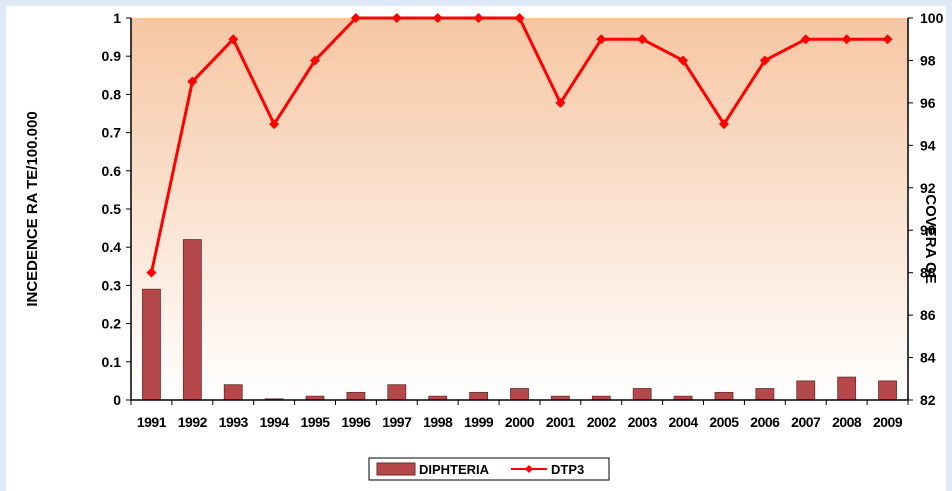  What do you see at coordinates (478, 18) in the screenshot?
I see `point-dtp3-1999` at bounding box center [478, 18].